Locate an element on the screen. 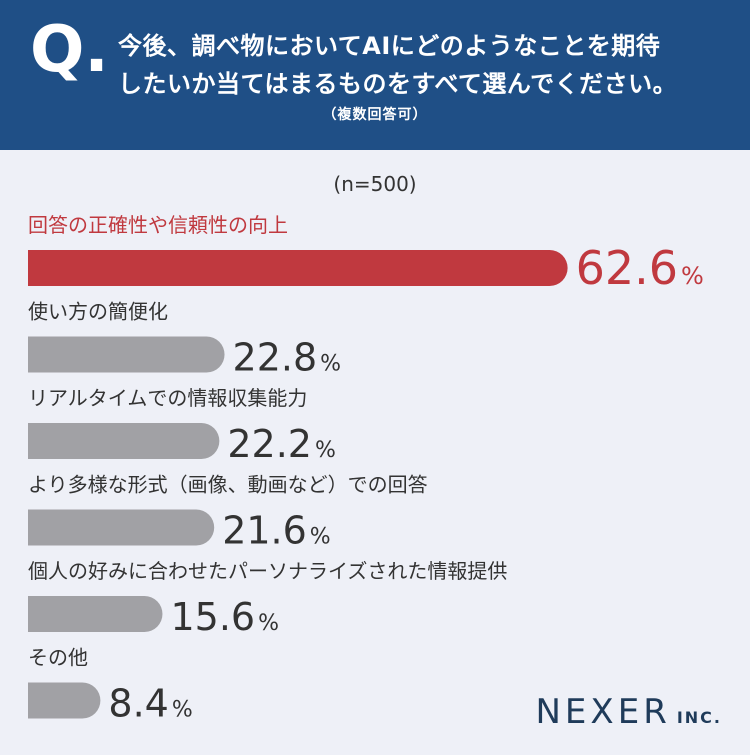 The width and height of the screenshot is (750, 755). logo-suffix: INC. is located at coordinates (699, 717).